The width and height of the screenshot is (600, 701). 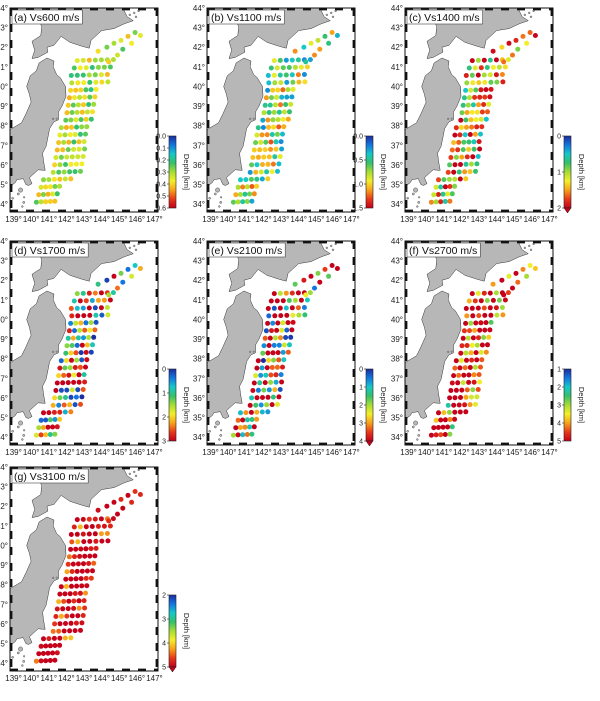 I want to click on lon-tick-label: 141°, so click(x=443, y=452).